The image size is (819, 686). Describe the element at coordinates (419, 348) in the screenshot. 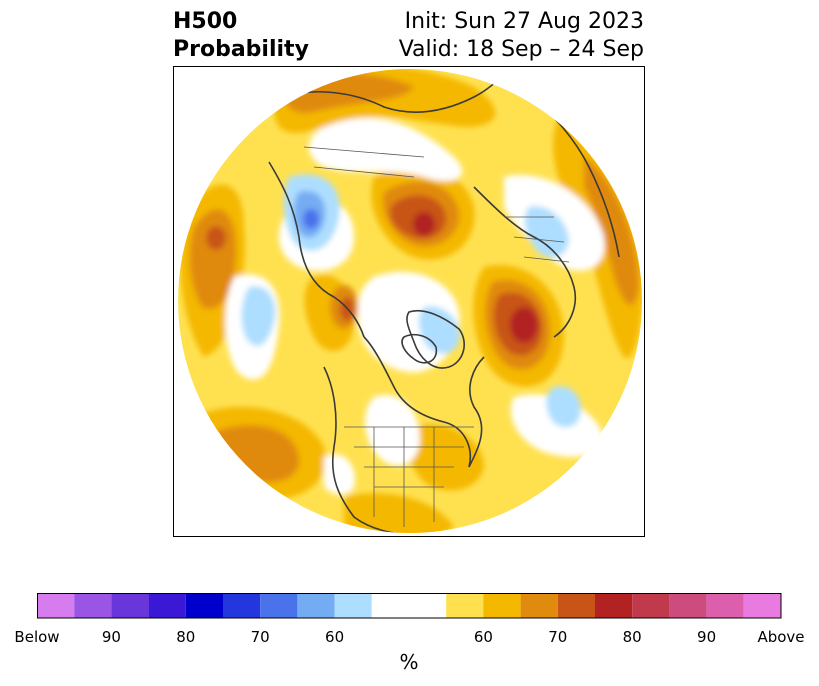

I see `coast-arctic-islands` at that location.